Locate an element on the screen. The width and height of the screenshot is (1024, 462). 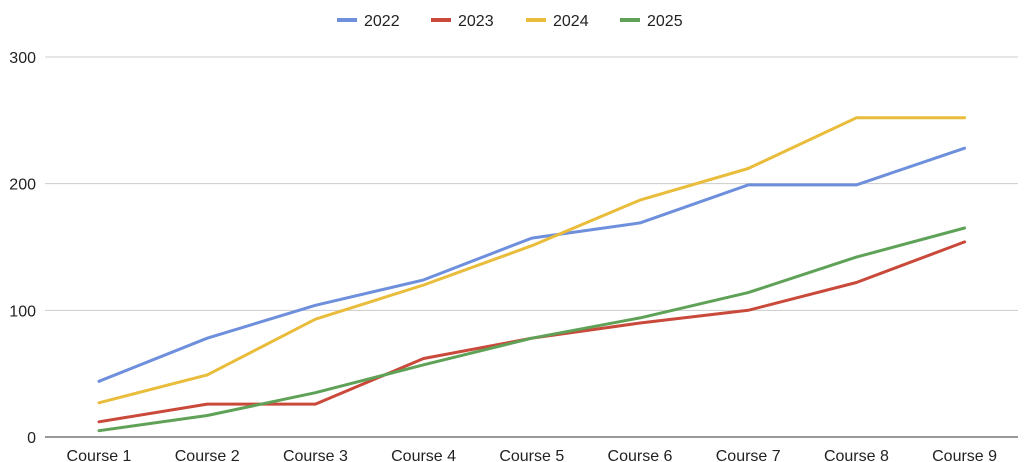
legend-label-2025: 2025 is located at coordinates (665, 21).